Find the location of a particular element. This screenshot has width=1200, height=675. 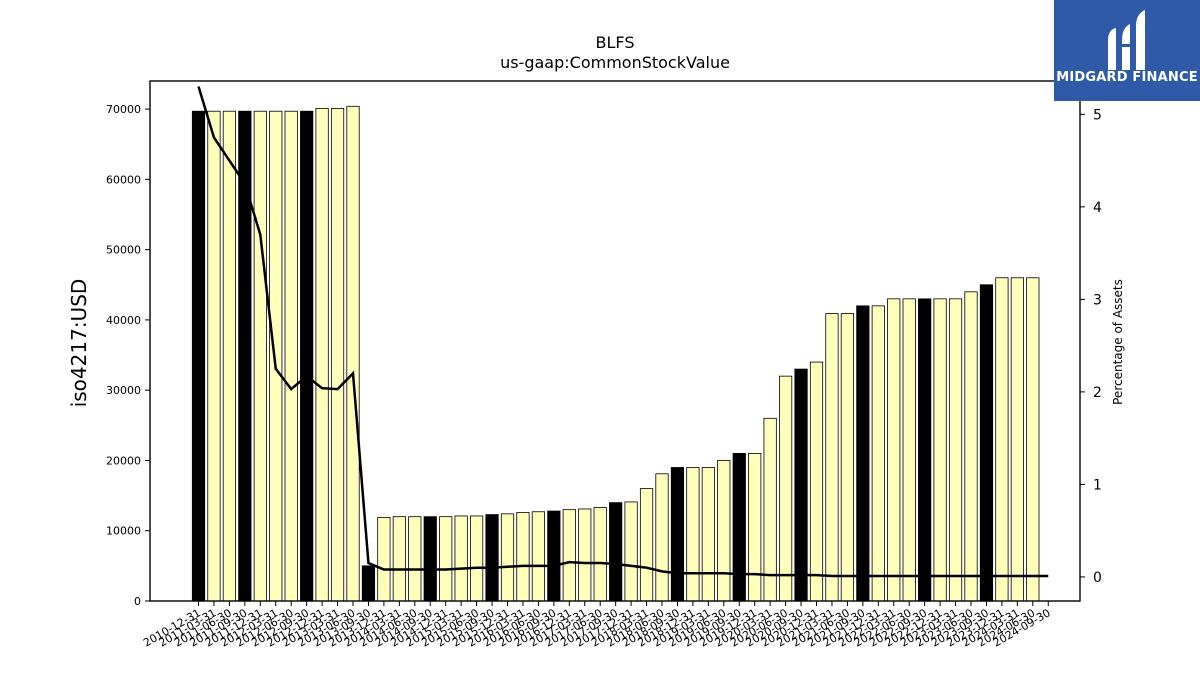

midgard-logo-icon is located at coordinates (1126, 40).